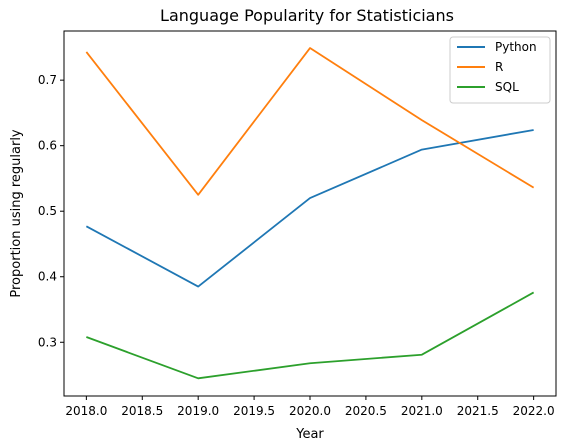 The height and width of the screenshot is (447, 588). Describe the element at coordinates (307, 15) in the screenshot. I see `chart-title: Language Popularity for Statisticians` at that location.